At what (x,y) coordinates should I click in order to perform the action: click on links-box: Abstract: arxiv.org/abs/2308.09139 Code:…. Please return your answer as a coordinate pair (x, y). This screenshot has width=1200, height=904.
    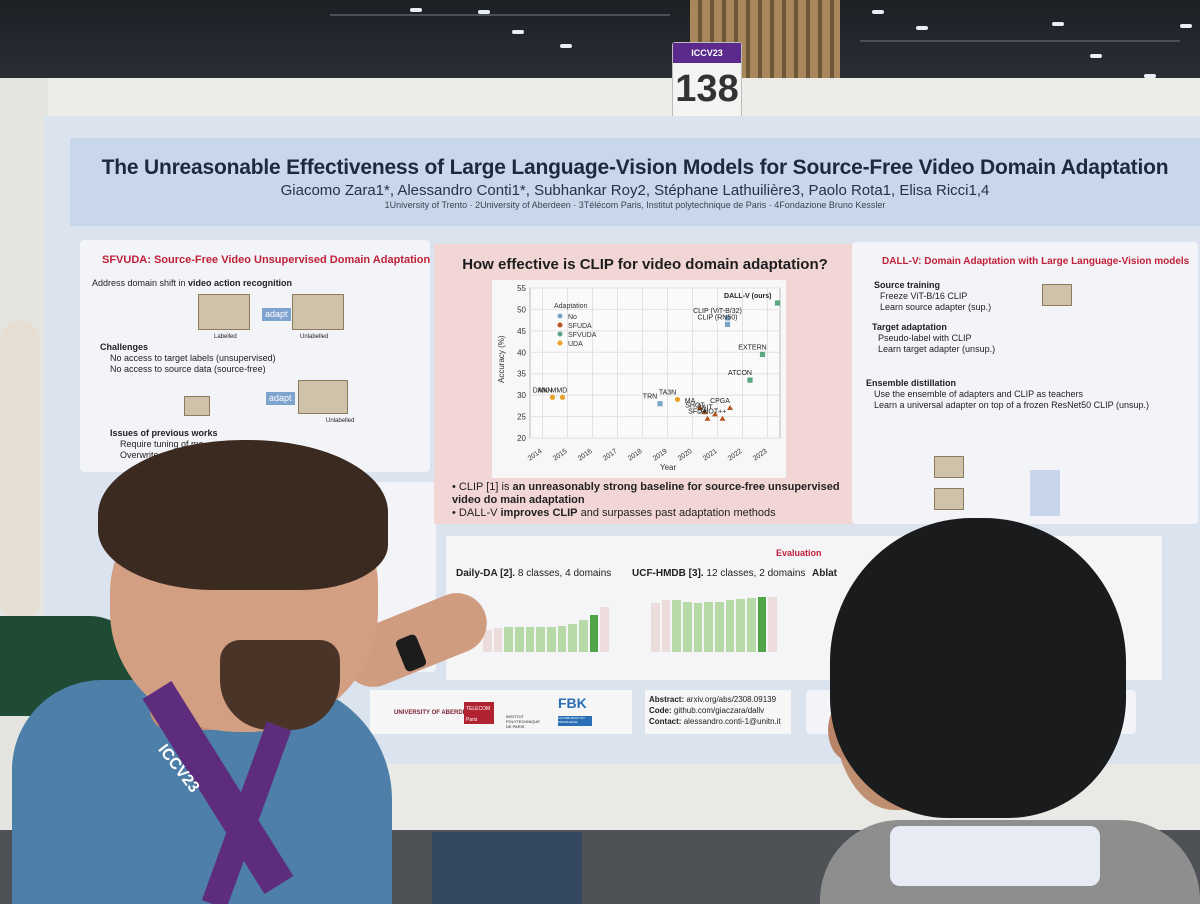
    Looking at the image, I should click on (718, 712).